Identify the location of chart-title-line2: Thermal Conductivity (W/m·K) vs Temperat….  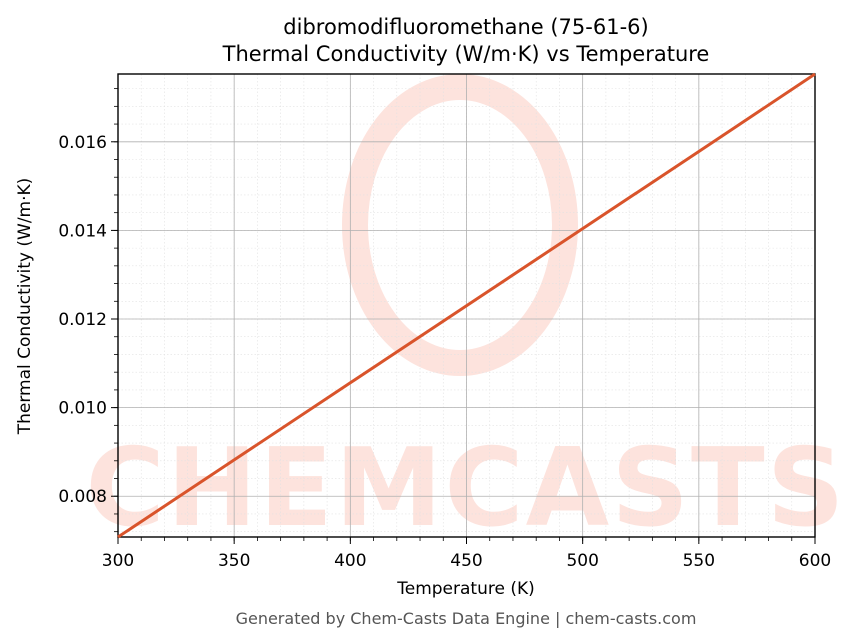
(466, 54).